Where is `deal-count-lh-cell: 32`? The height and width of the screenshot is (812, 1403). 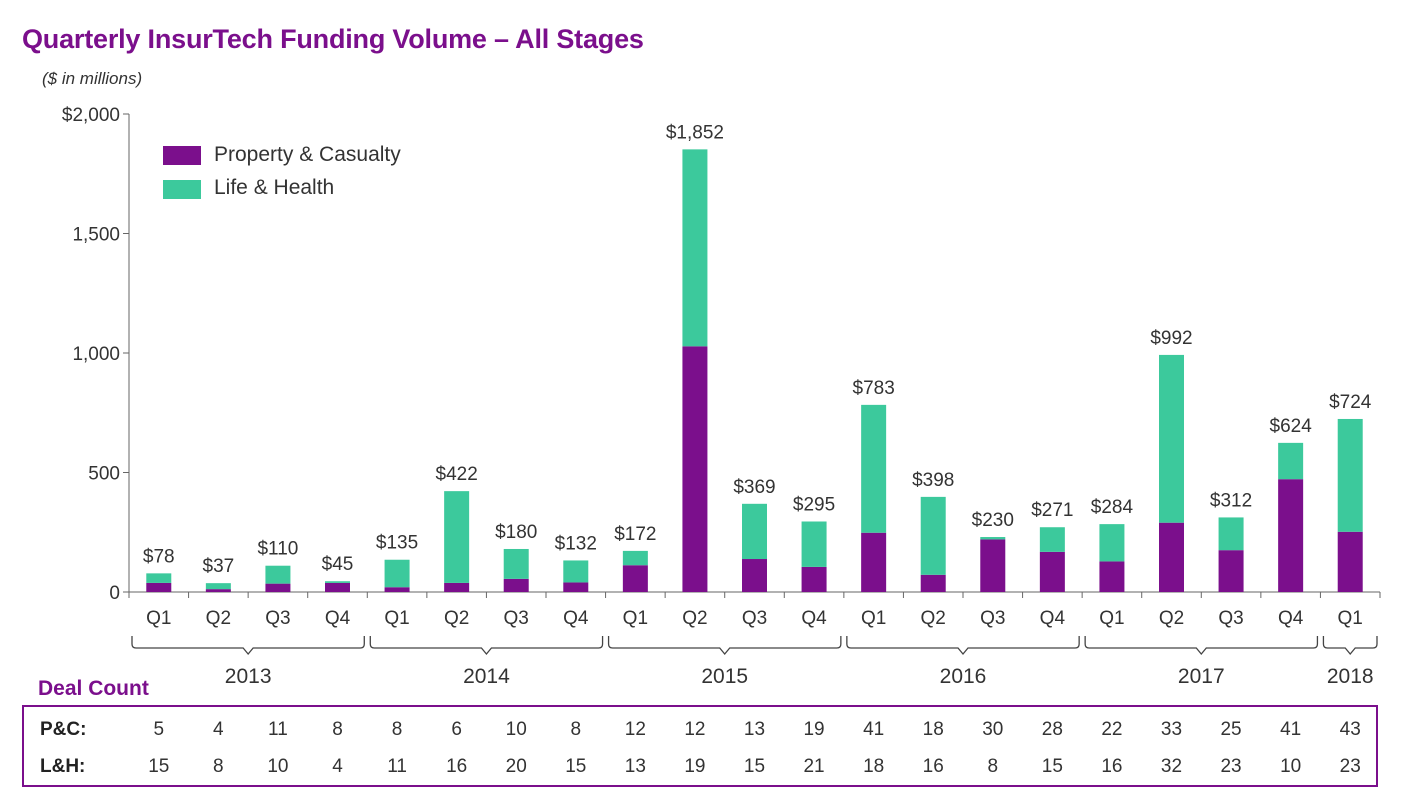 deal-count-lh-cell: 32 is located at coordinates (1171, 766).